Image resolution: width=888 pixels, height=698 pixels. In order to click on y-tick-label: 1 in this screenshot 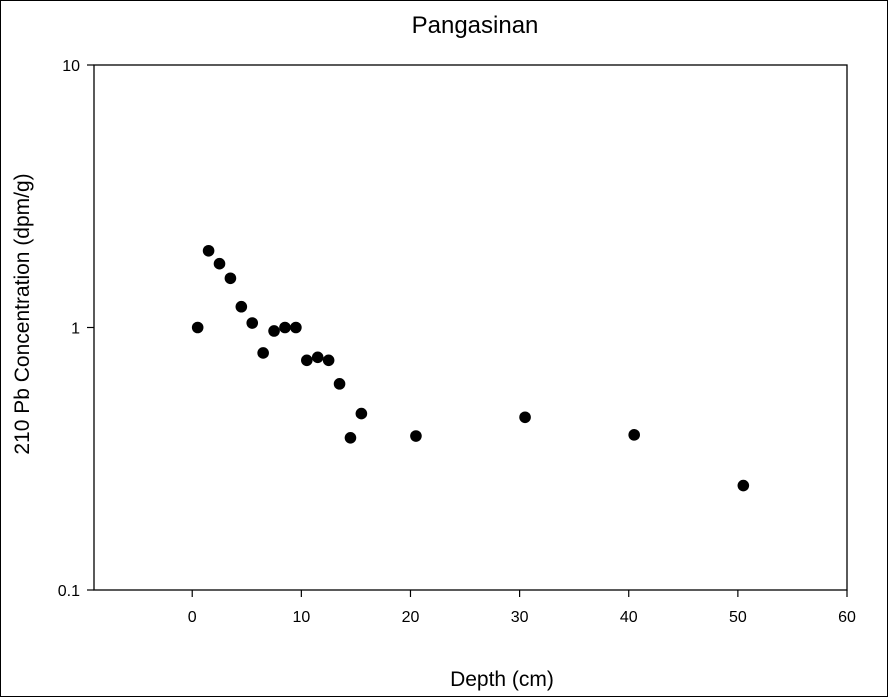, I will do `click(75, 329)`.